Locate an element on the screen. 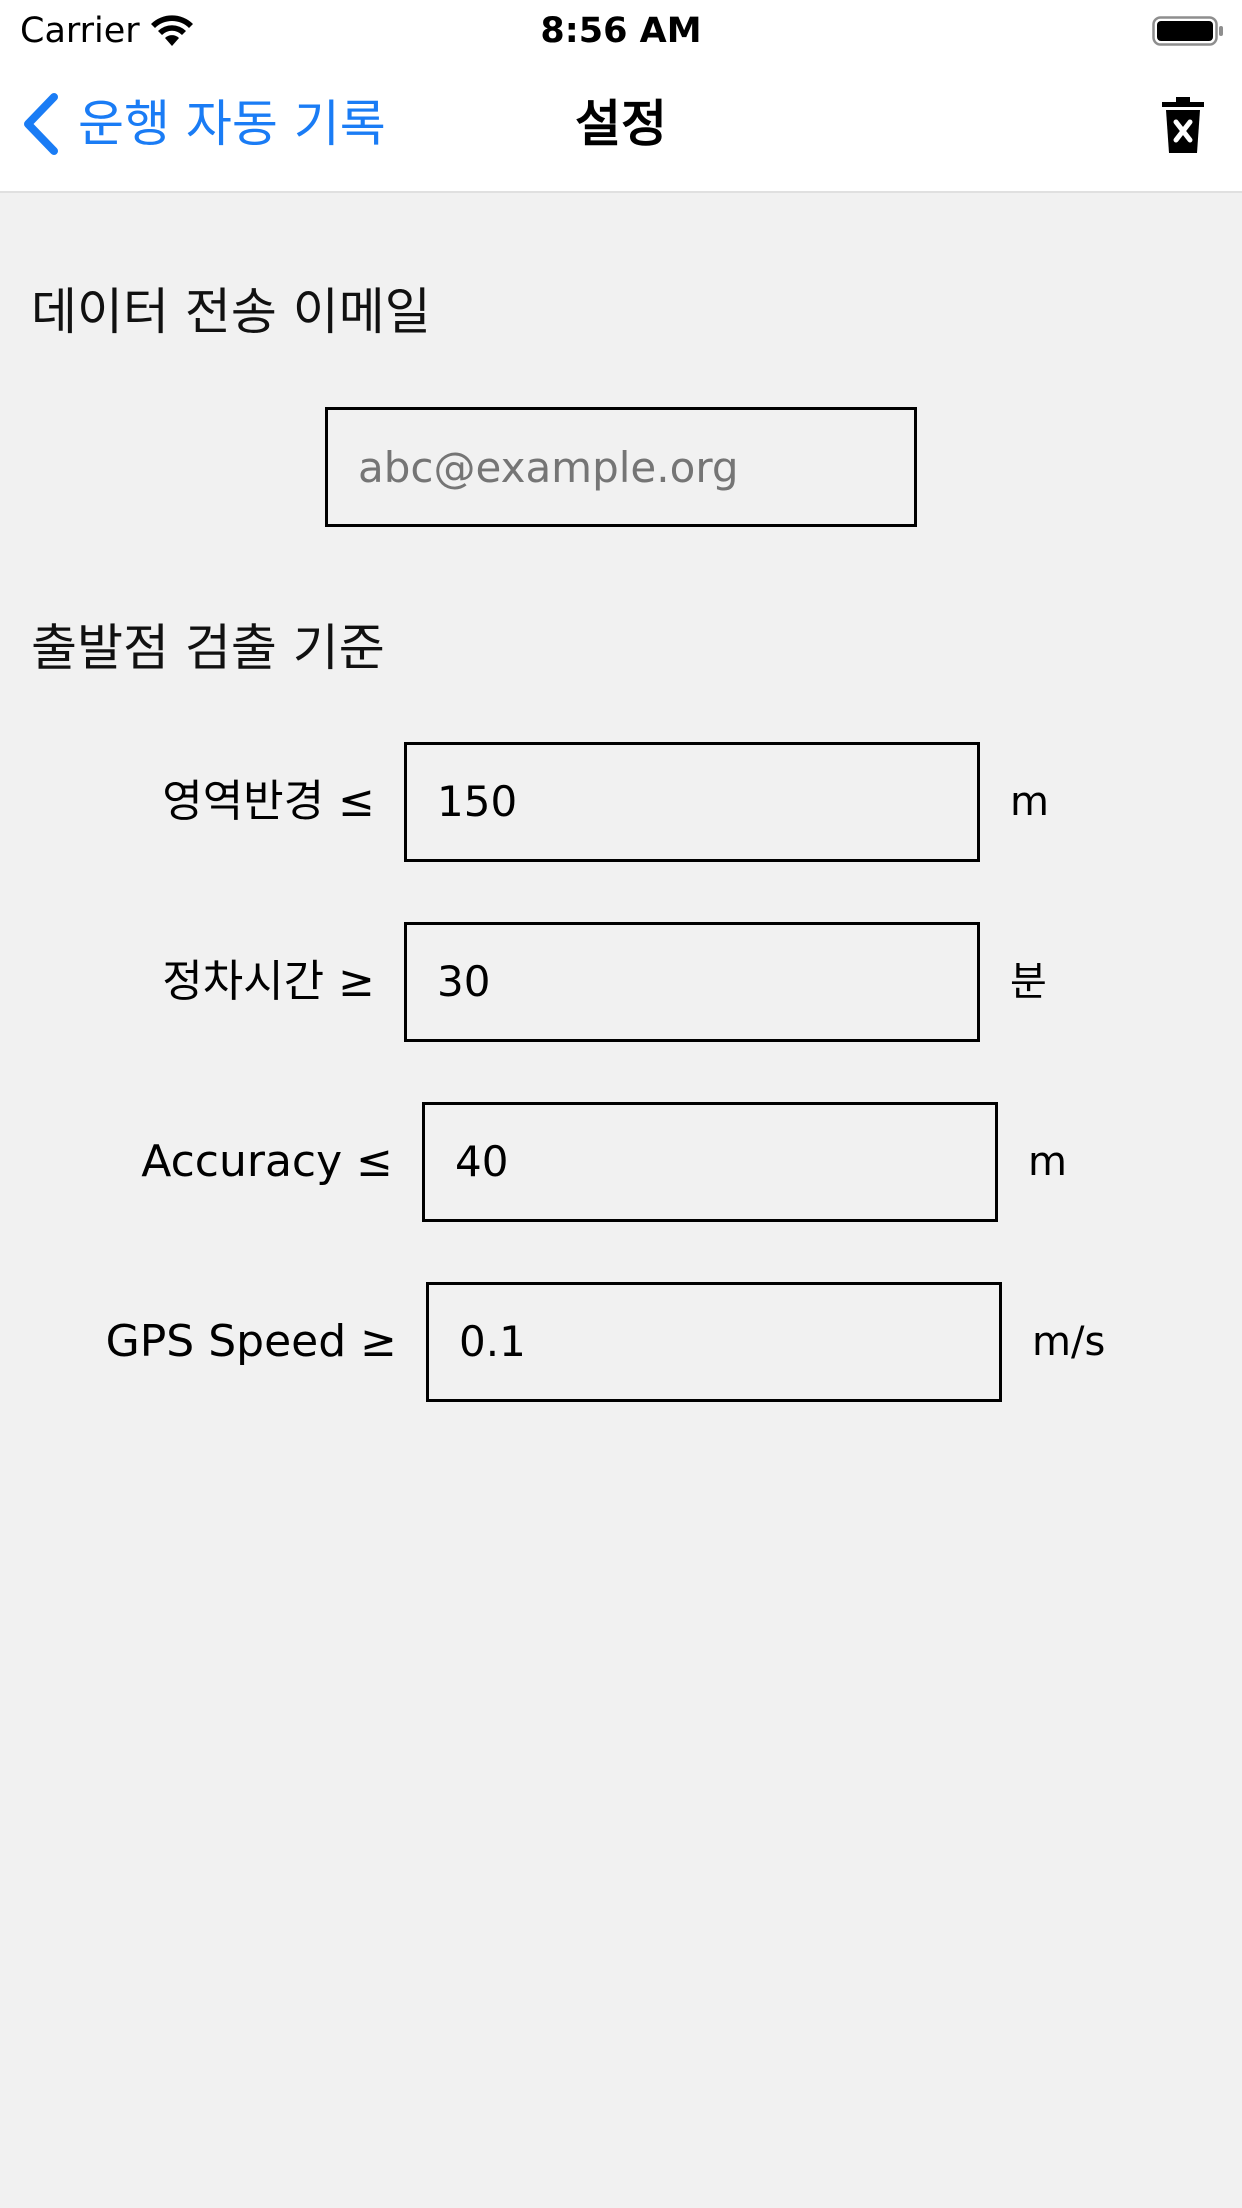 This screenshot has width=1242, height=2208. radius-input: 150 is located at coordinates (692, 802).